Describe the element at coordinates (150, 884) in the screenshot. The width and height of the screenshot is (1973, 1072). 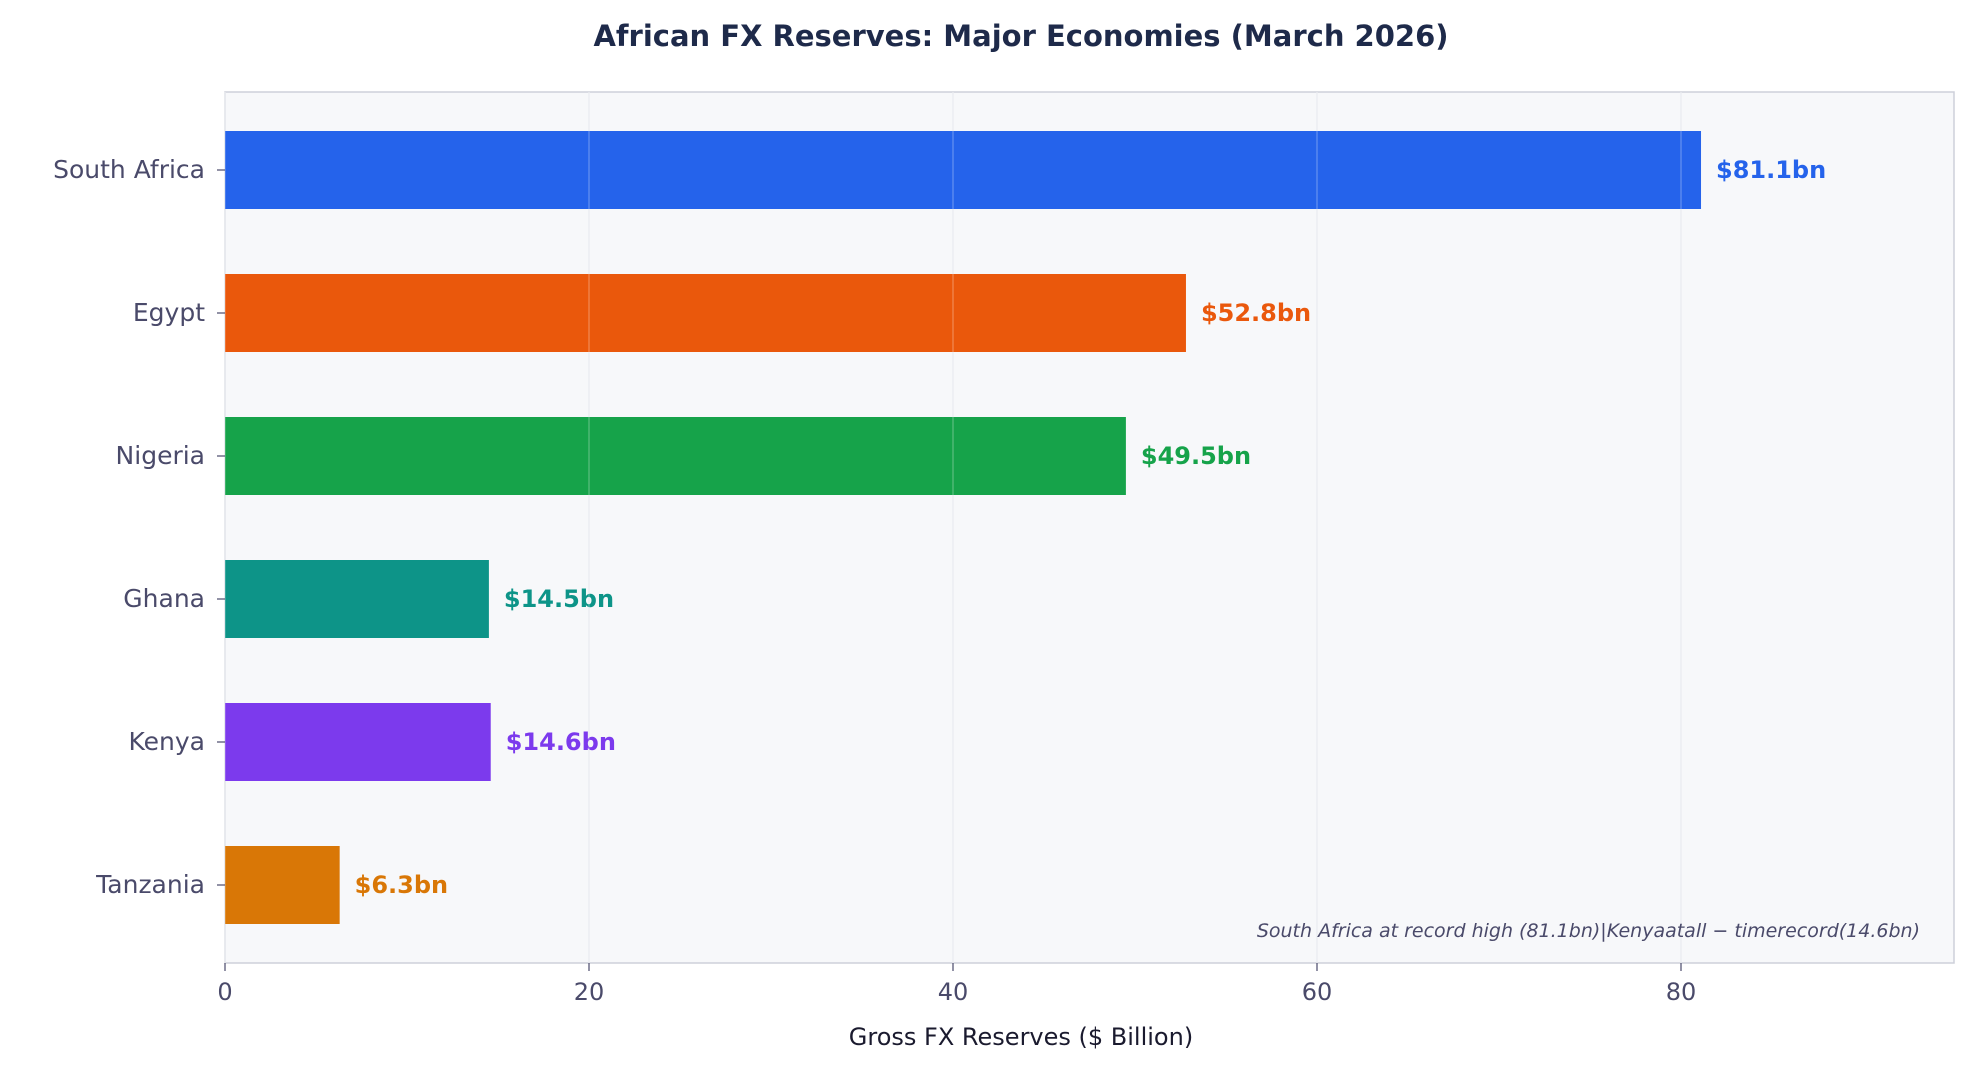
I see `y-tick-label: Tanzania` at that location.